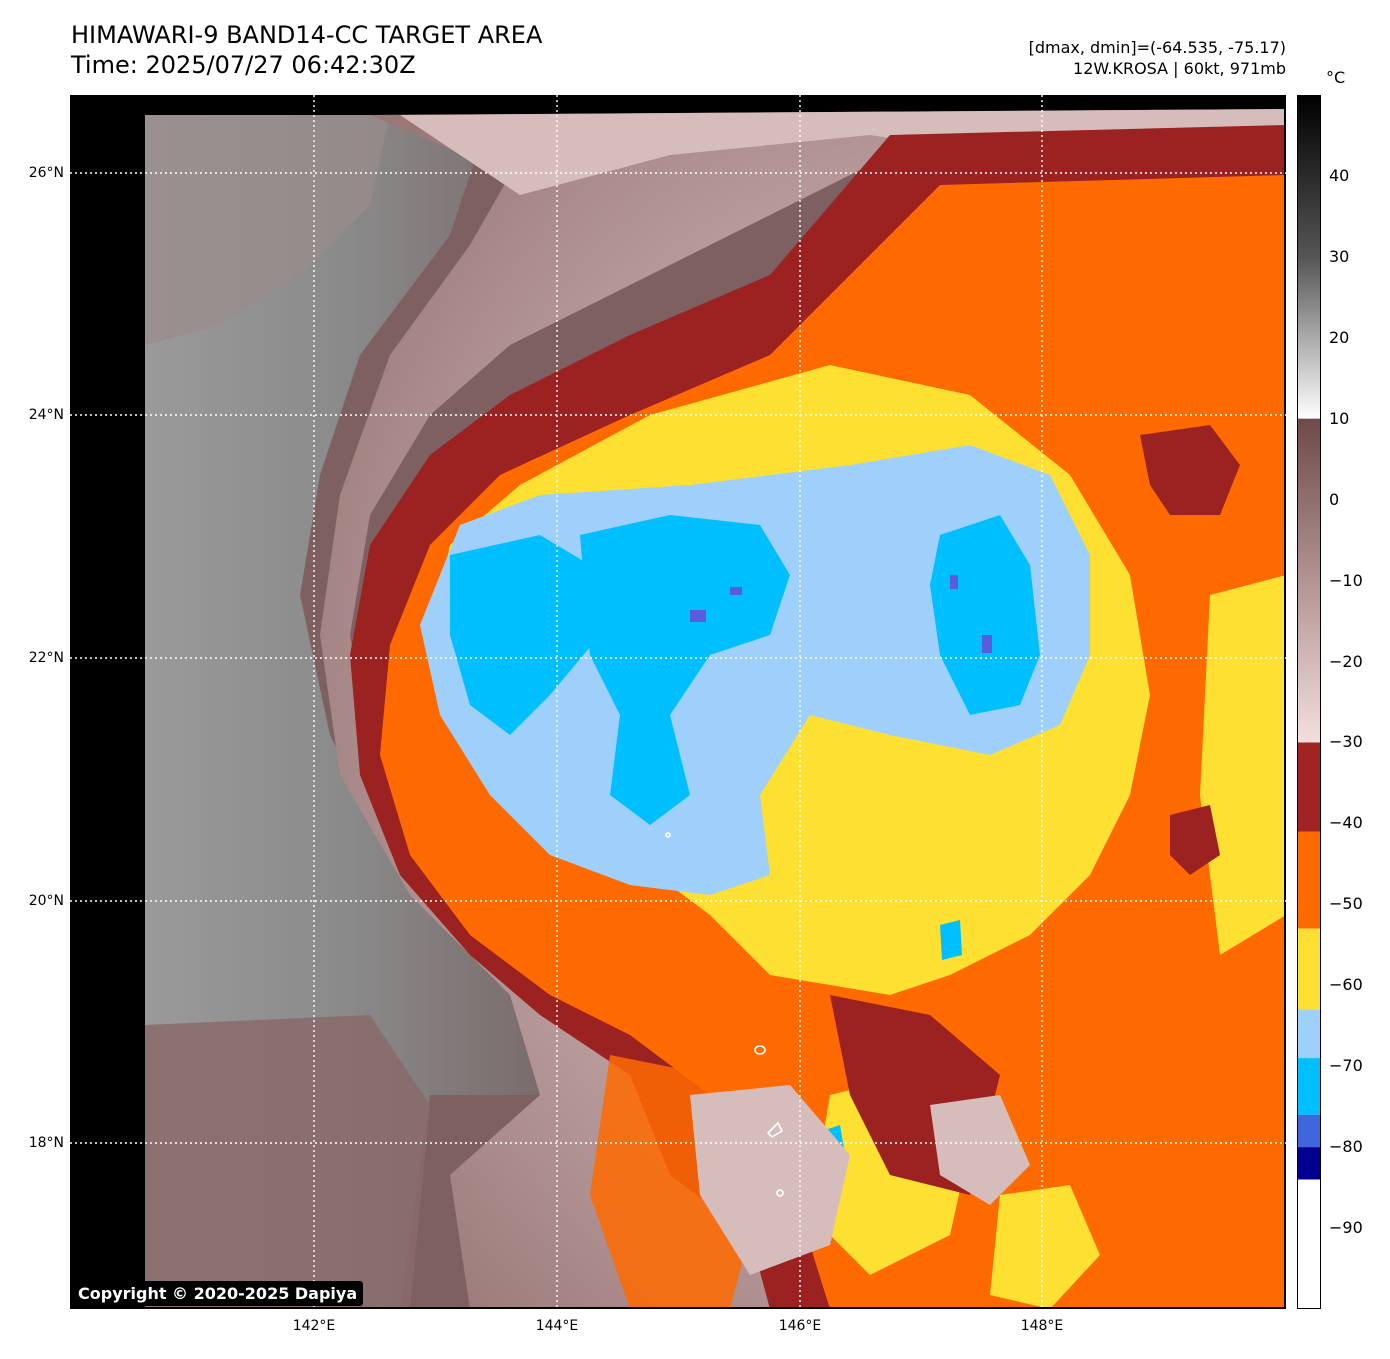 This screenshot has width=1390, height=1359. I want to click on lat-label-20n: 20°N, so click(46, 901).